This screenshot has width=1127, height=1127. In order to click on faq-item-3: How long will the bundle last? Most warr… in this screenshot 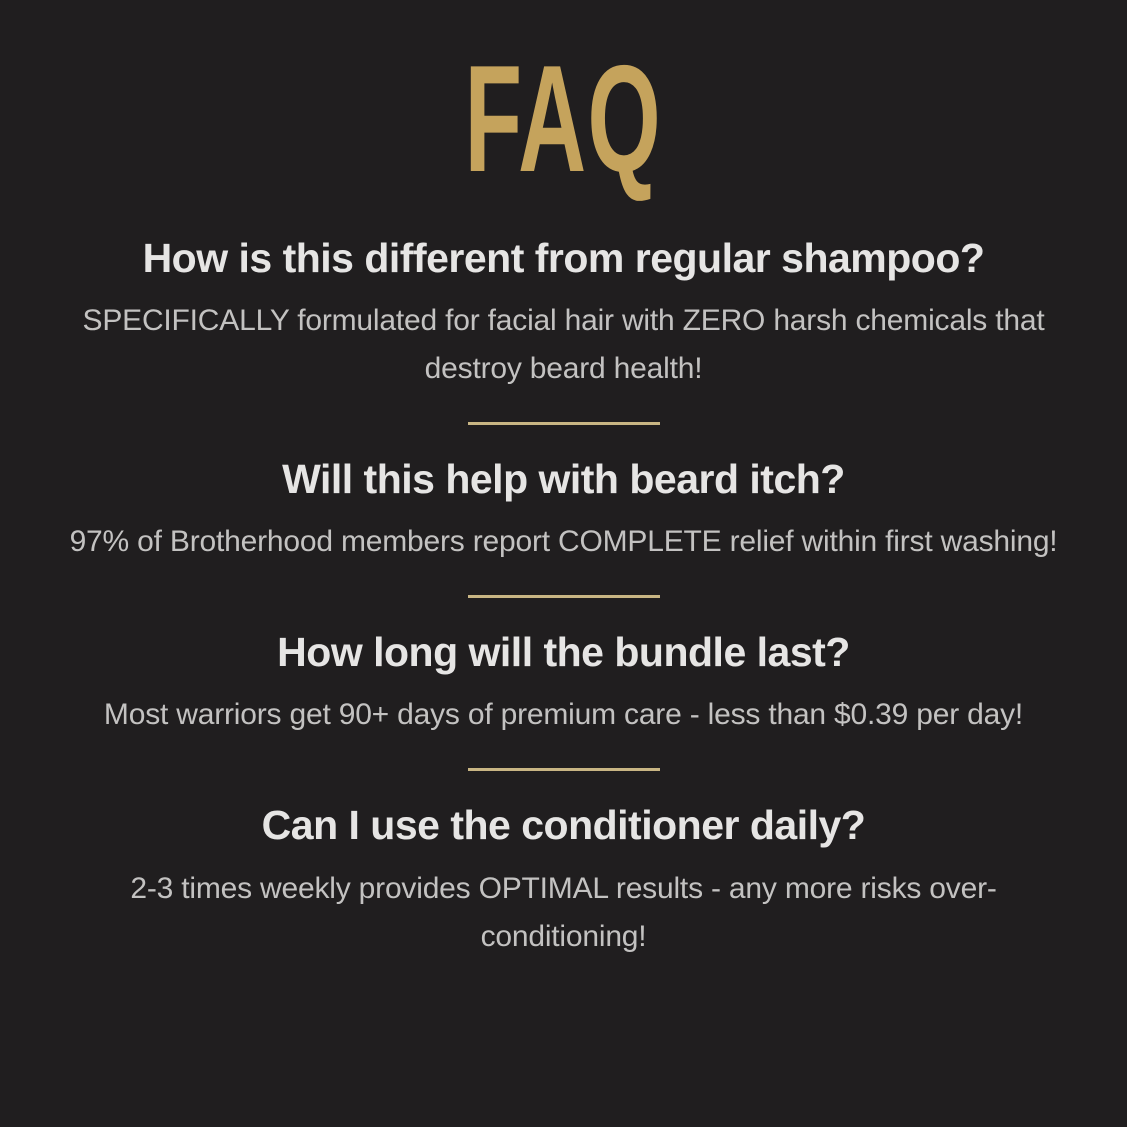, I will do `click(564, 683)`.